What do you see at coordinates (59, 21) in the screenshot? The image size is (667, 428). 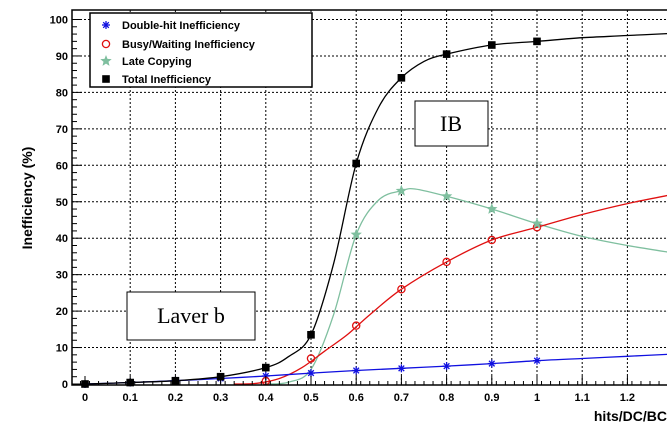 I see `y-tick-label: 100` at bounding box center [59, 21].